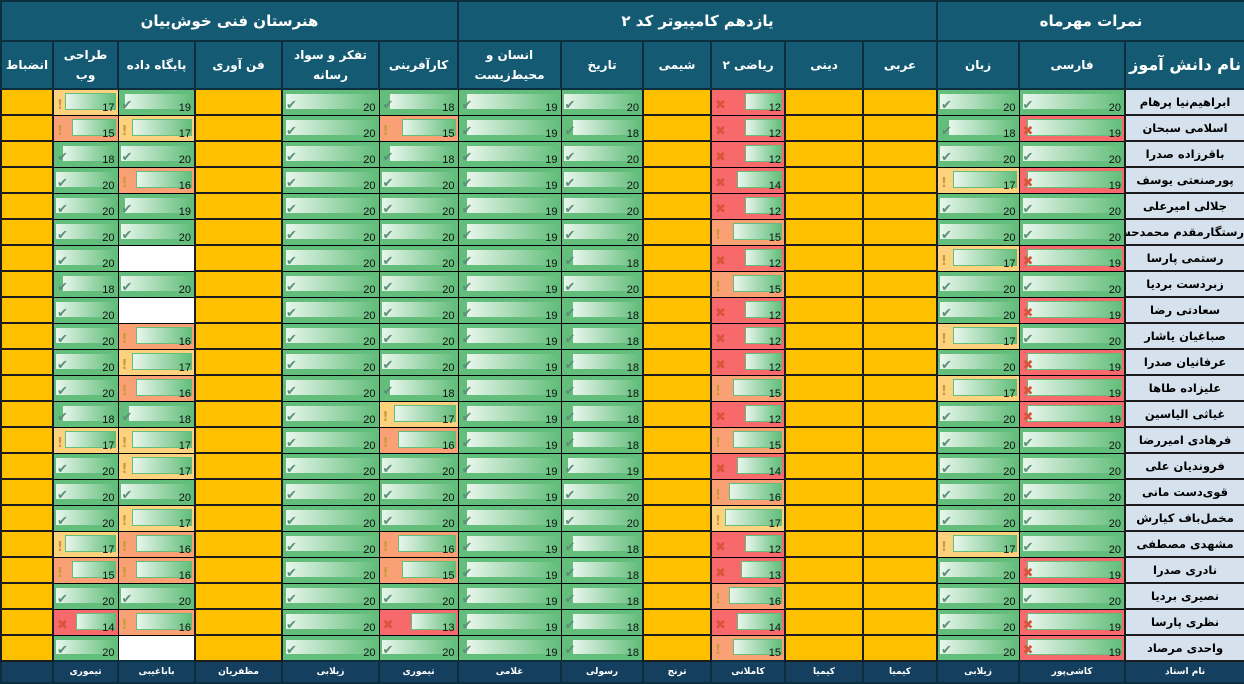 The height and width of the screenshot is (684, 1244). Describe the element at coordinates (1184, 65) in the screenshot. I see `student-name-header: نام دانش آموز` at that location.